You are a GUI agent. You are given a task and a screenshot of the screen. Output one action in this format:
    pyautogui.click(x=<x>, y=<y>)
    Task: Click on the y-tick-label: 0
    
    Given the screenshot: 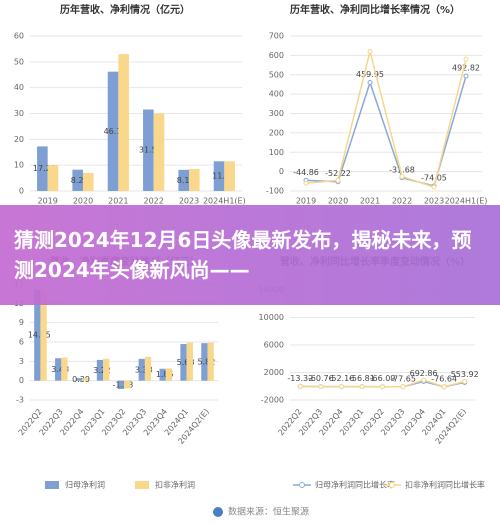 What is the action you would take?
    pyautogui.click(x=281, y=171)
    